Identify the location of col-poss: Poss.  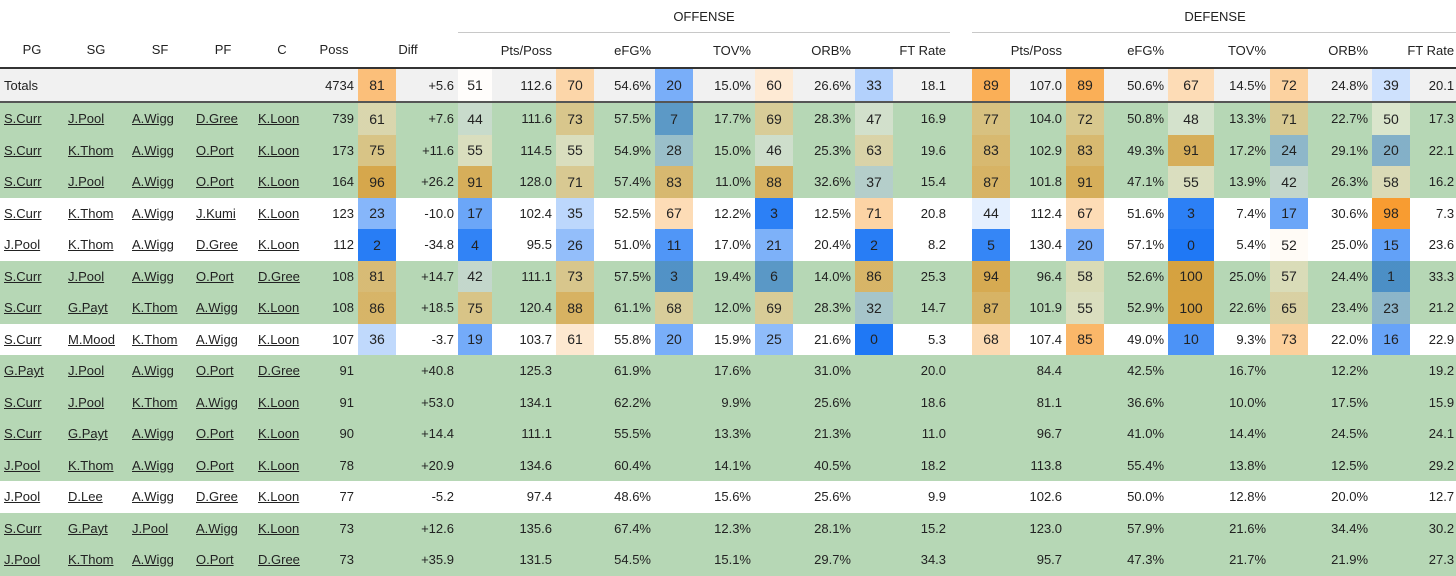
(334, 50).